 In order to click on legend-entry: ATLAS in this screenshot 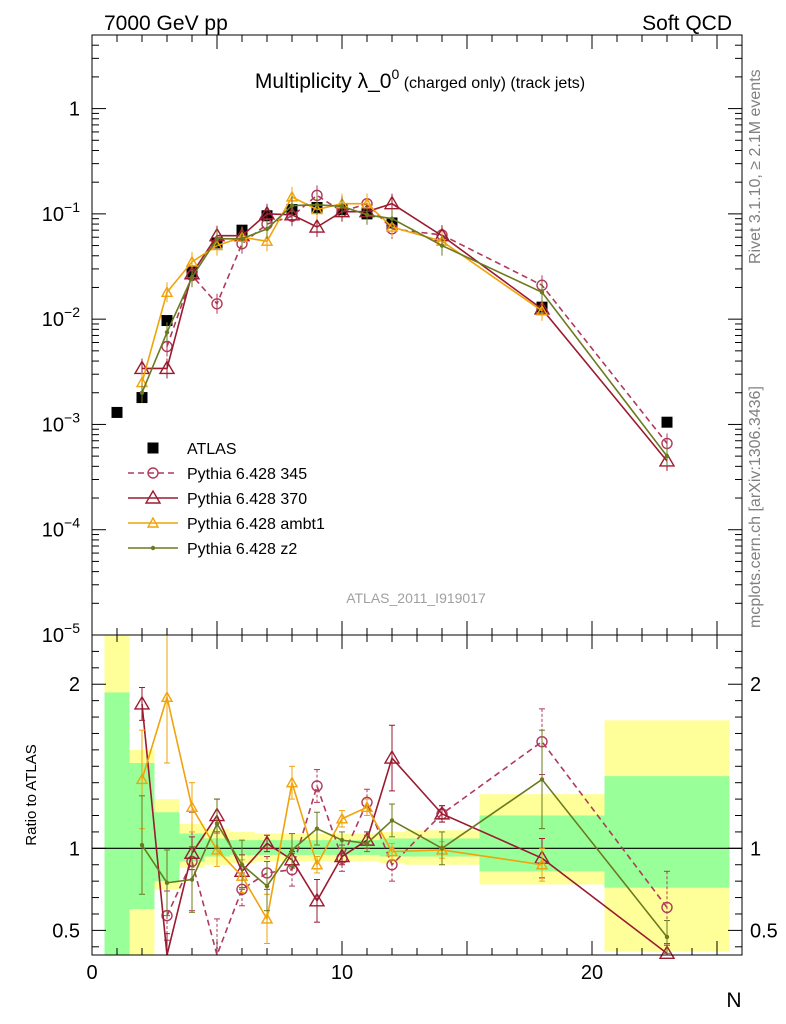, I will do `click(192, 449)`.